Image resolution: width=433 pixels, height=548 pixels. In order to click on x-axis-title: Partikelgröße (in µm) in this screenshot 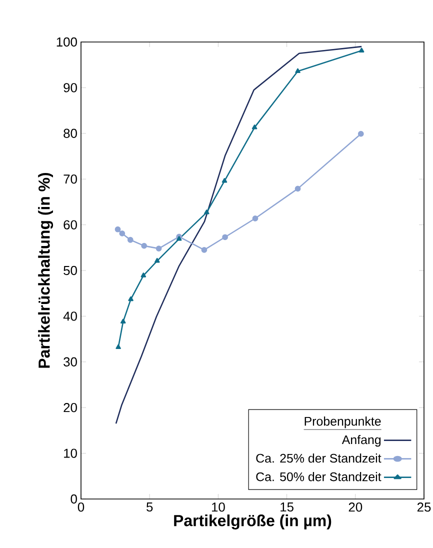, I will do `click(253, 522)`.